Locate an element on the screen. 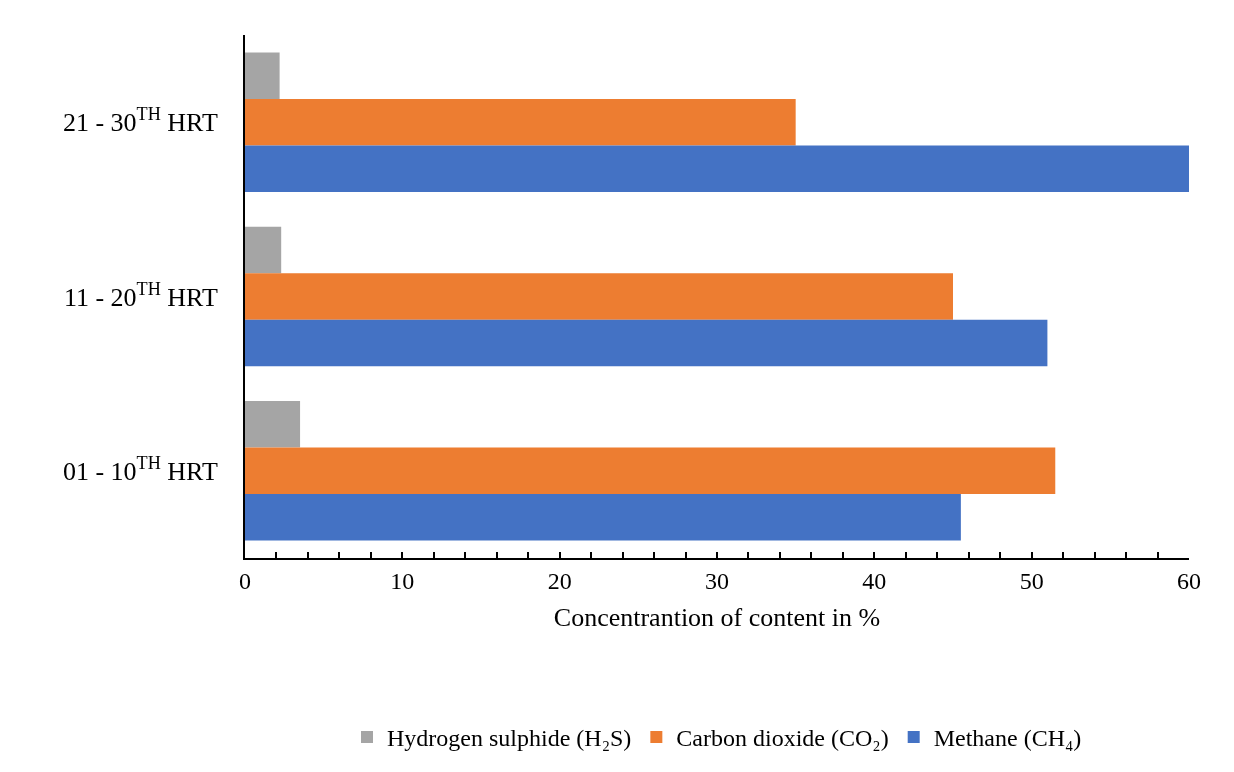 Image resolution: width=1234 pixels, height=772 pixels. x-tick-label: 40 is located at coordinates (874, 580).